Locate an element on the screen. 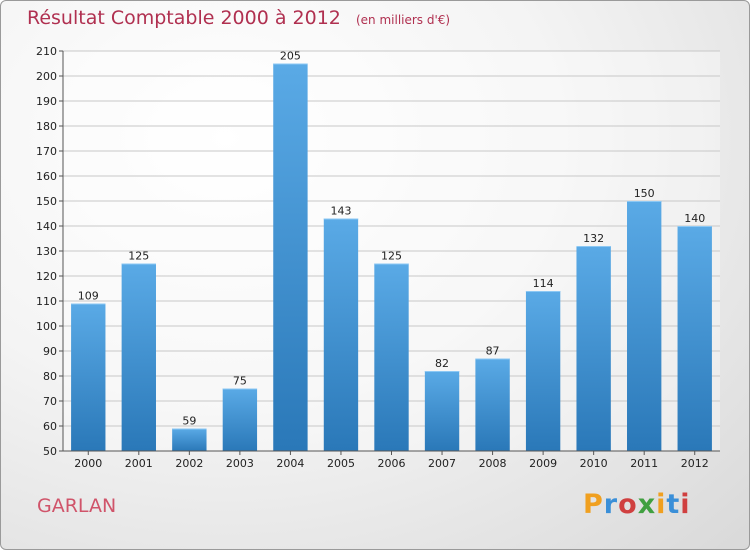 This screenshot has height=550, width=750. y-tick-label: 50 is located at coordinates (50, 451).